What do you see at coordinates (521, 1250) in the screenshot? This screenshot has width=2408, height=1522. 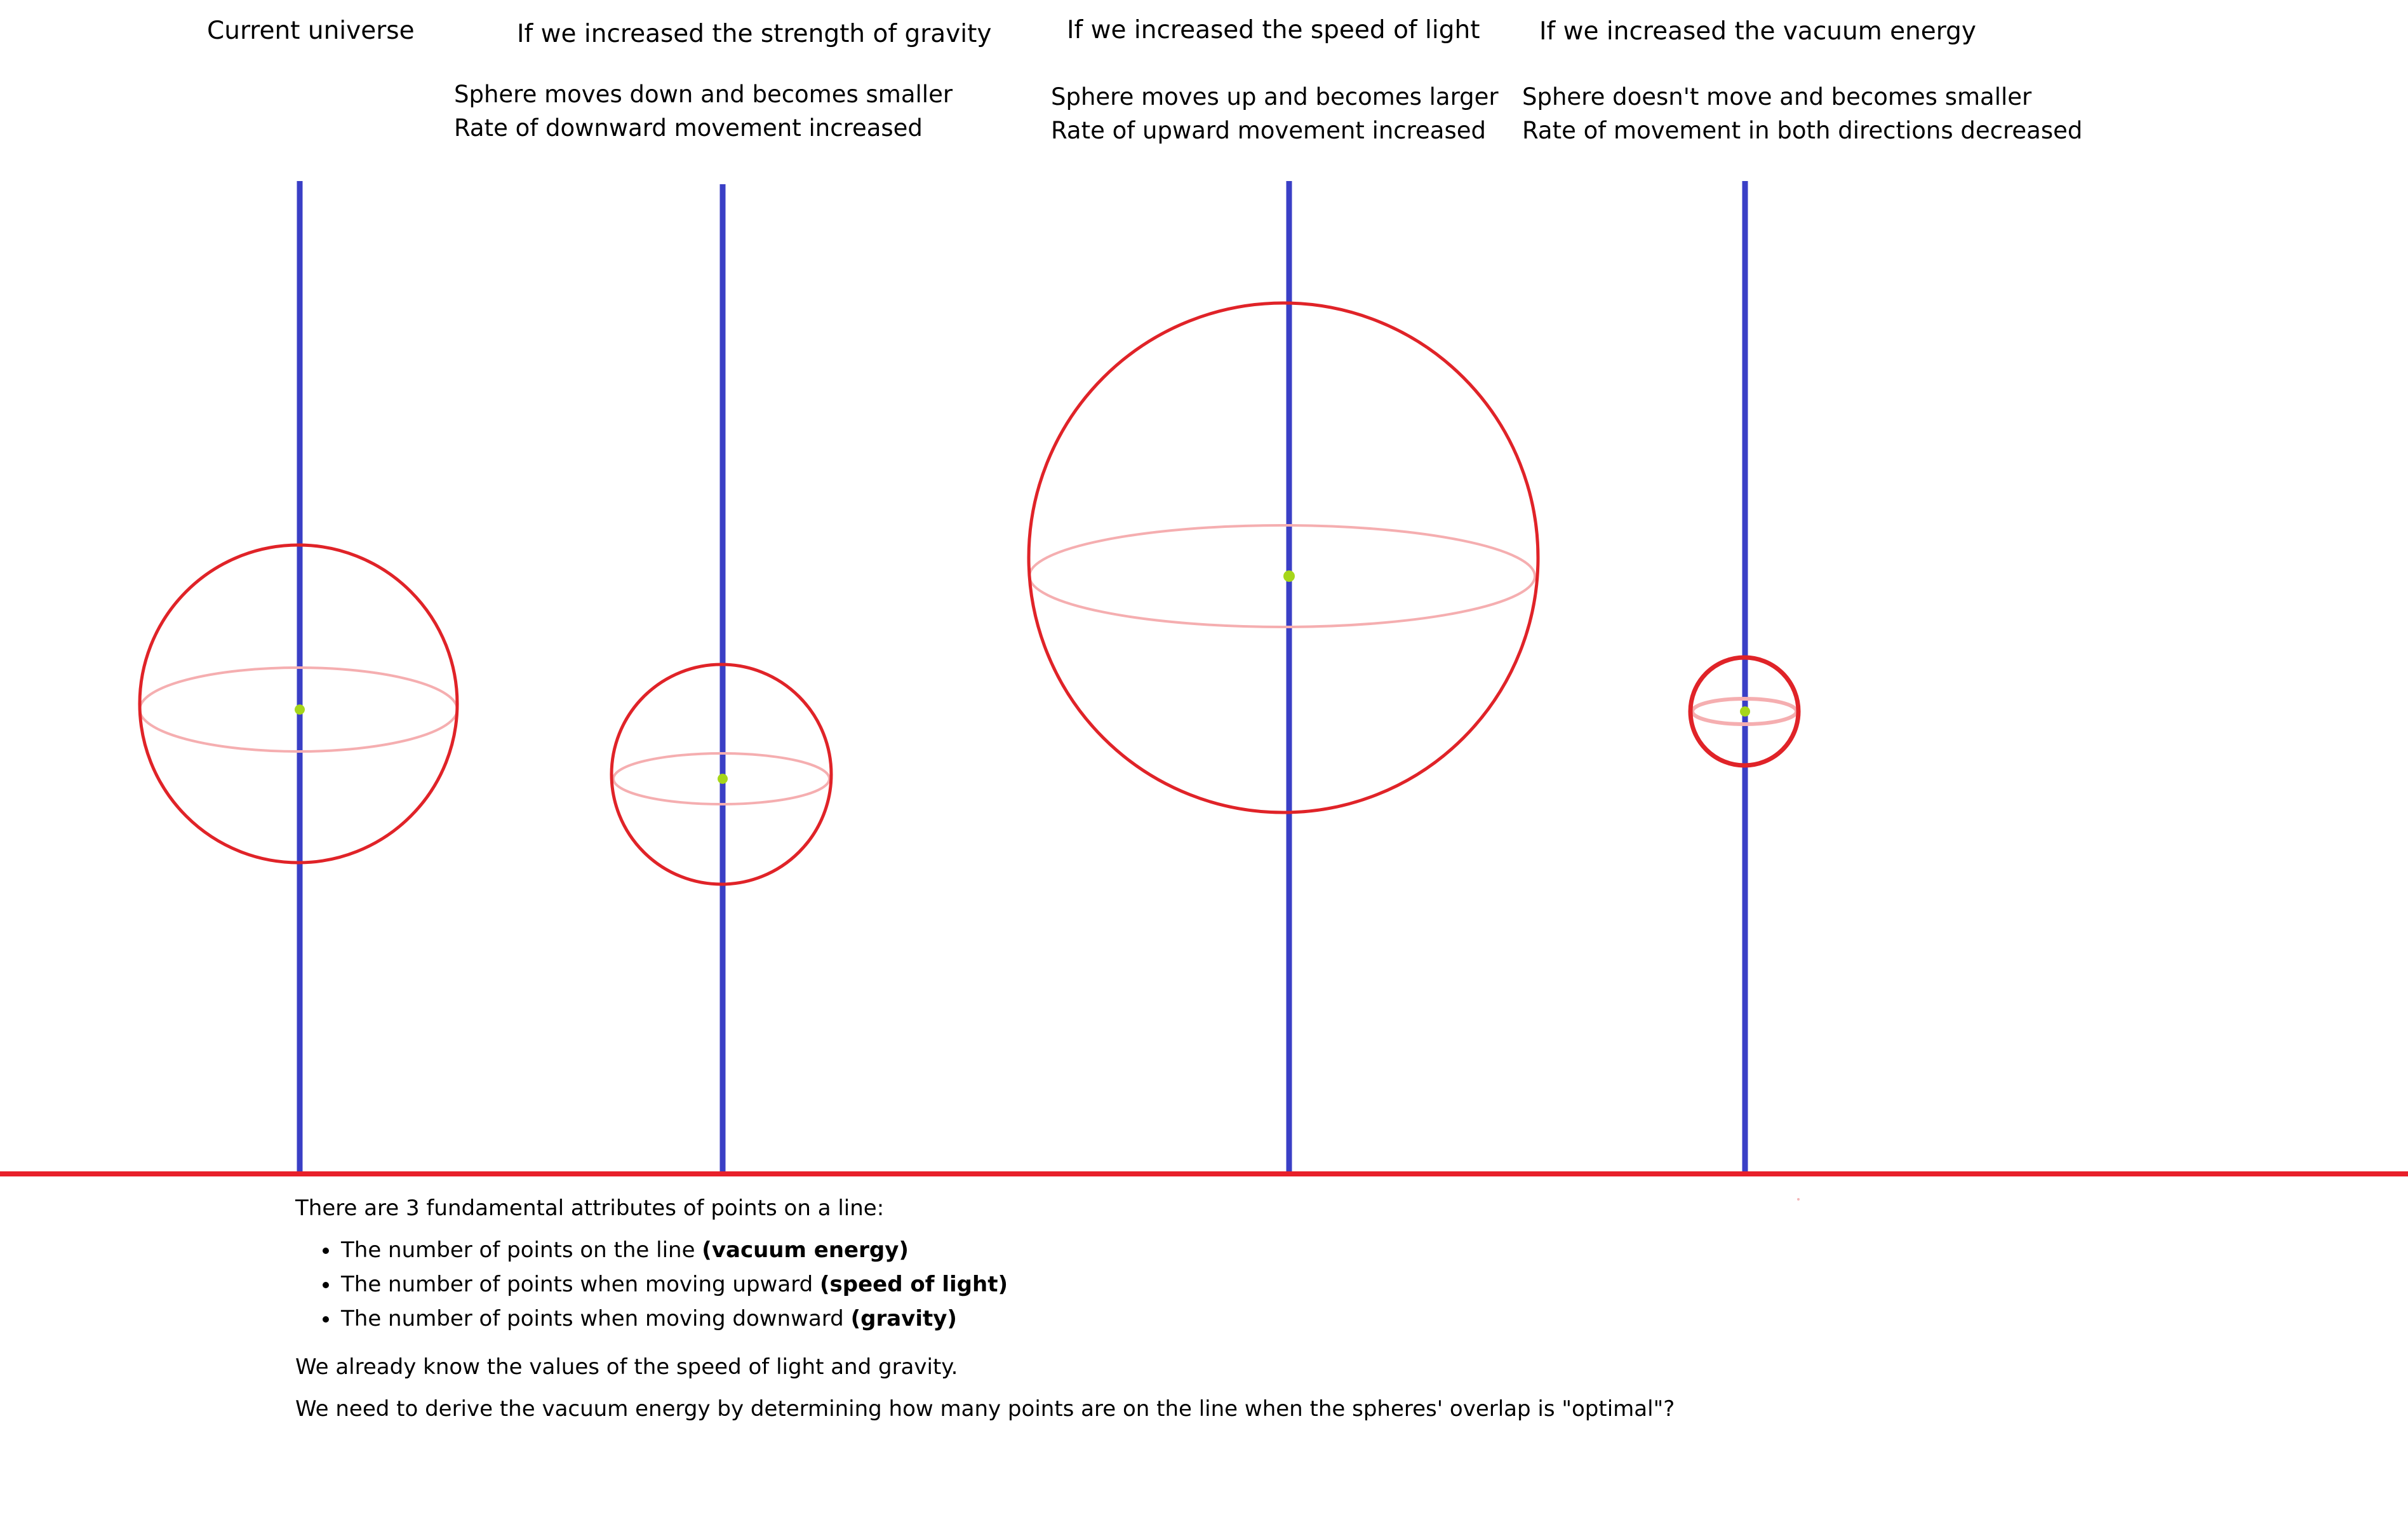 I see `attribute-text: The number of points on the line` at bounding box center [521, 1250].